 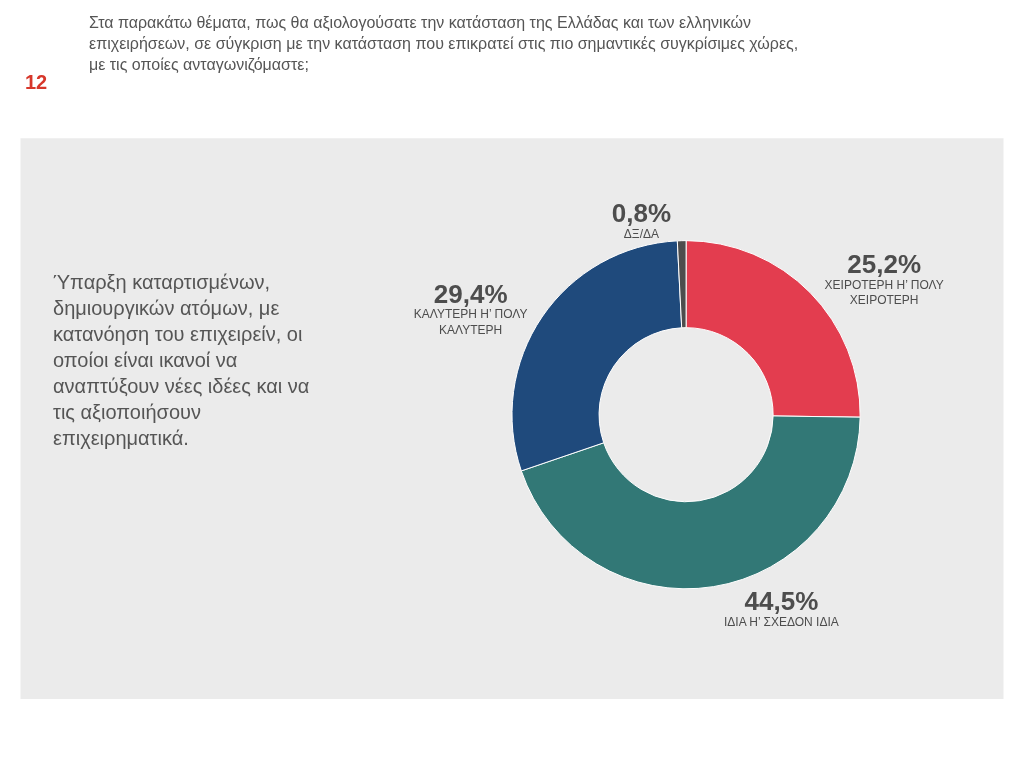 What do you see at coordinates (444, 44) in the screenshot?
I see `chart-title: Στα παρακάτω θέματα, πως θα αξιολογούσατε την κατάσταση της Ελλάδας και των ελληνικών επιχειρήσεων, σε σύγκριση με την κατάσταση που επικρατεί στις πιο σημαντικές συγκρίσιμες χώρες, με τις οποίες ανταγωνιζόμαστε;` at bounding box center [444, 44].